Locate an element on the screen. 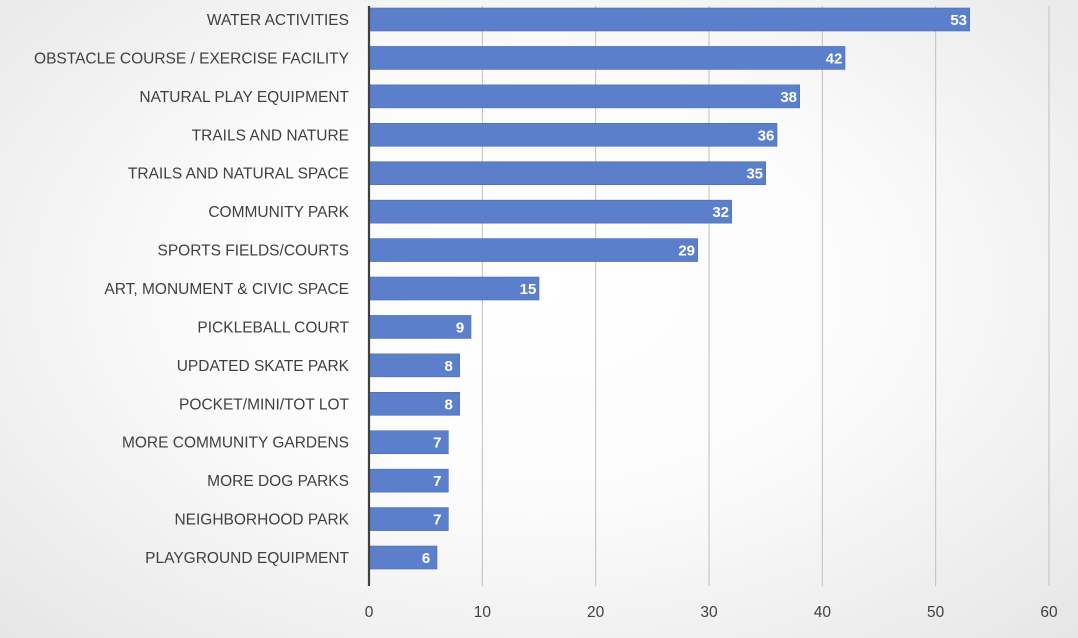 The height and width of the screenshot is (638, 1078). category-label: ART, MONUMENT & CIVIC SPACE is located at coordinates (226, 289).